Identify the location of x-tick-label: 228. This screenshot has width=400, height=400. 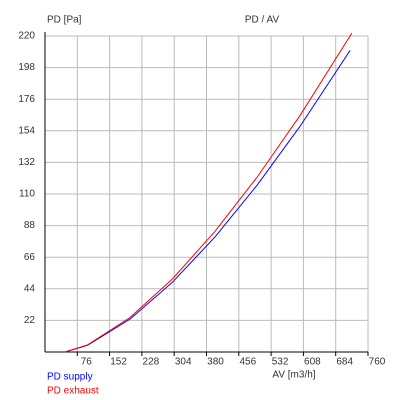
(151, 362).